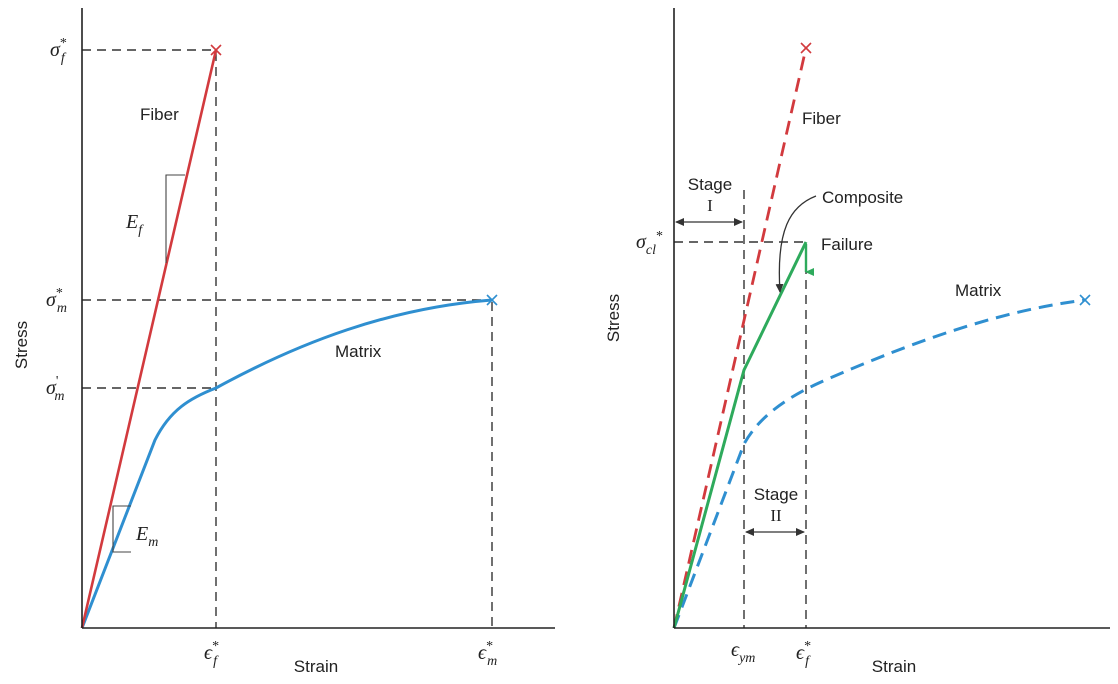 Image resolution: width=1118 pixels, height=684 pixels. What do you see at coordinates (175, 218) in the screenshot?
I see `fiber-slope-triangle` at bounding box center [175, 218].